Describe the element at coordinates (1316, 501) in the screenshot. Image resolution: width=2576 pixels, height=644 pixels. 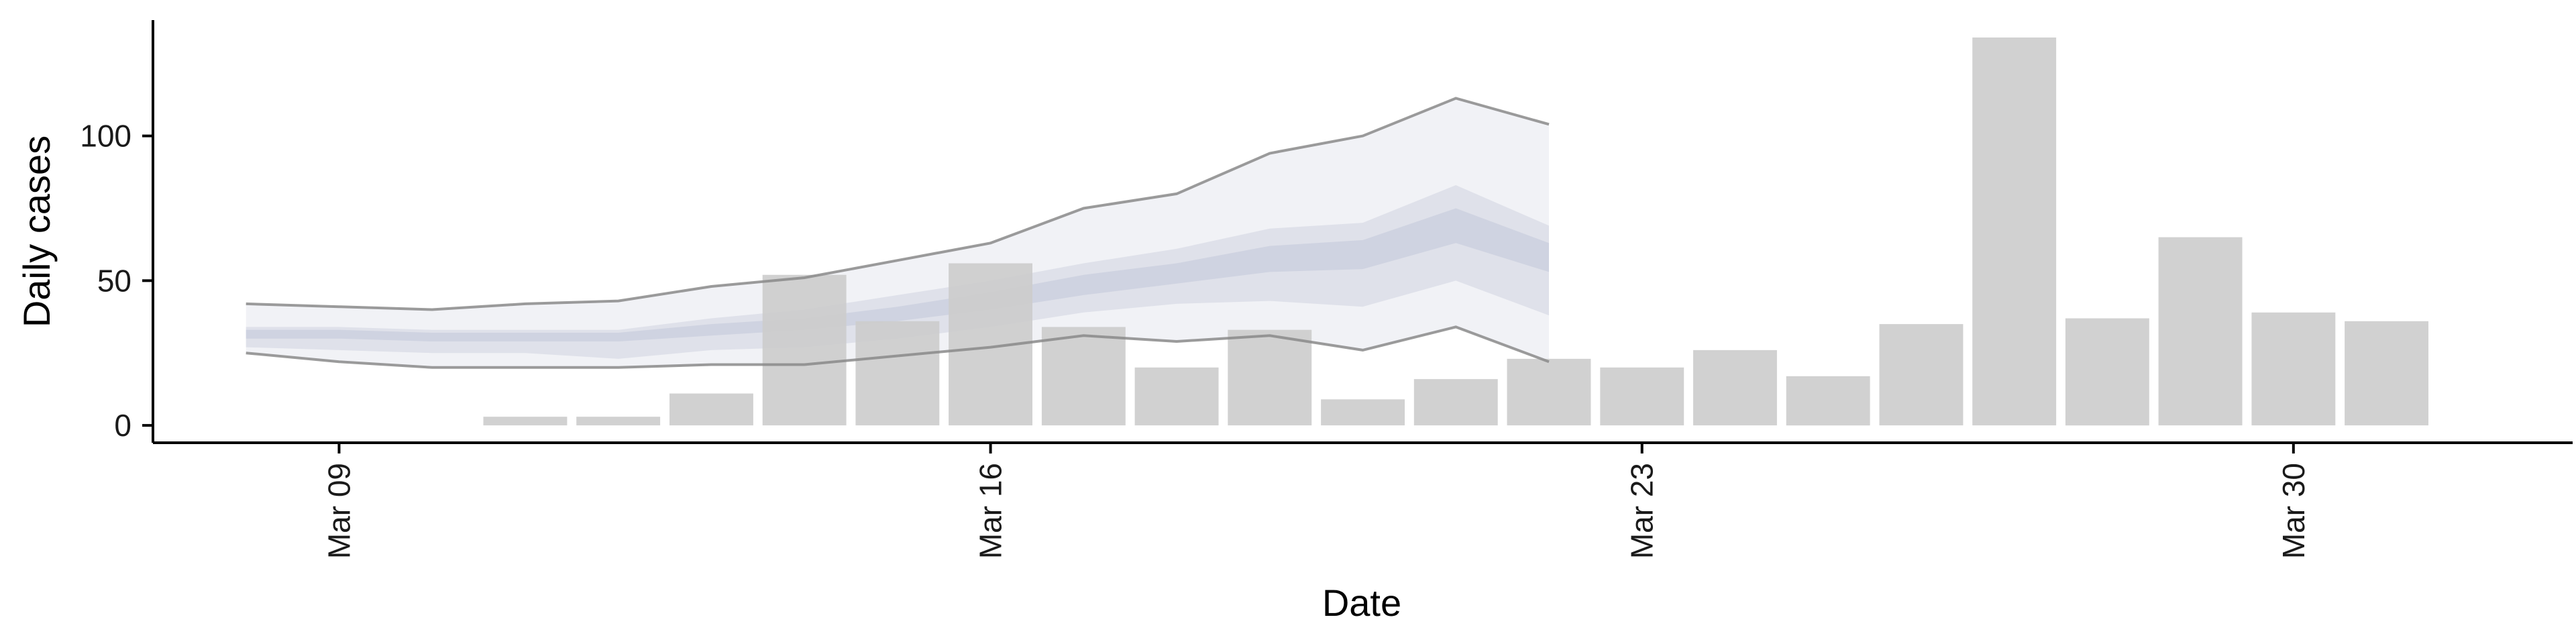
I see `x-ticks: Mar 09 Mar 16 Mar 23 Mar 30` at that location.